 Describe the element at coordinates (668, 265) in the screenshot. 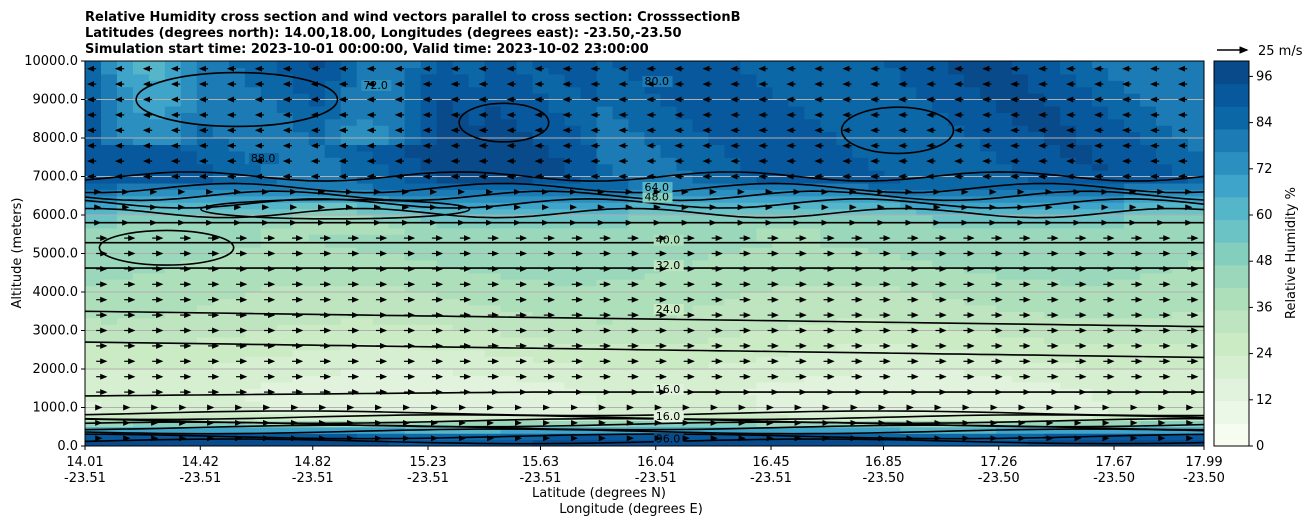

I see `contour-label: 32.0` at that location.